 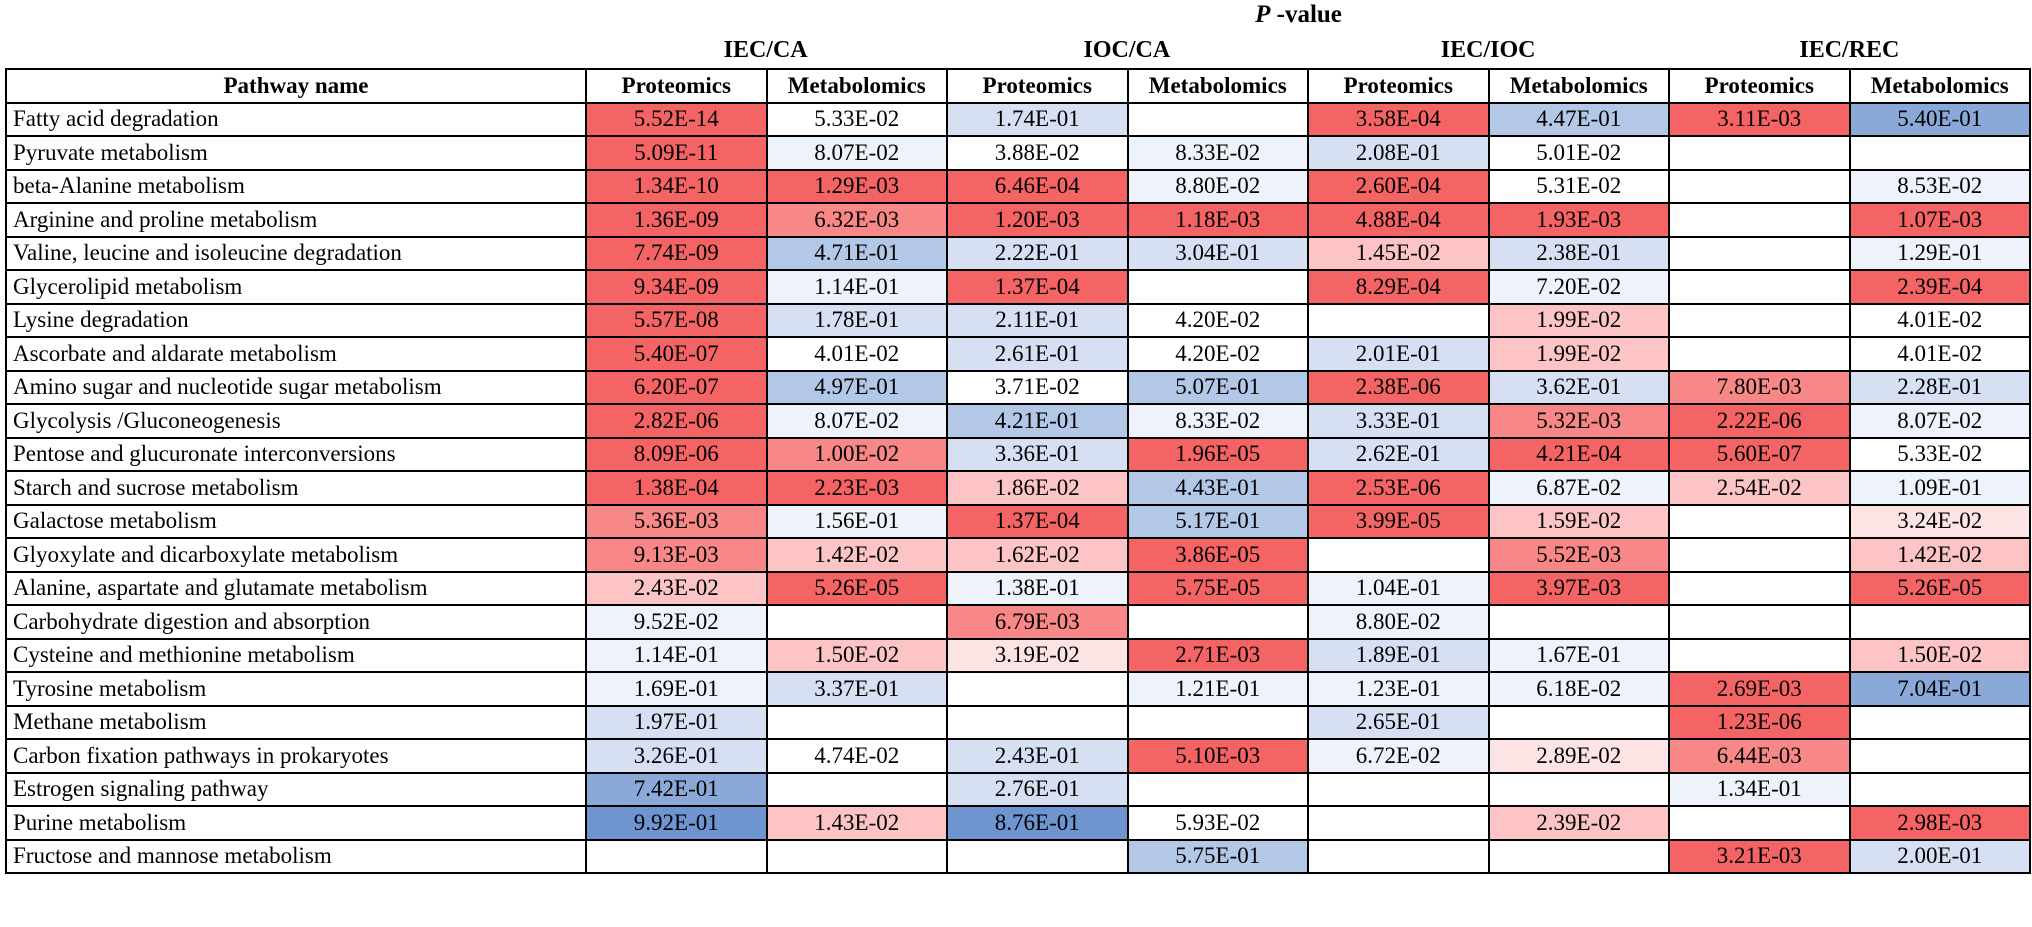 I want to click on pvalue-cell: 1.89E-01, so click(x=1398, y=655).